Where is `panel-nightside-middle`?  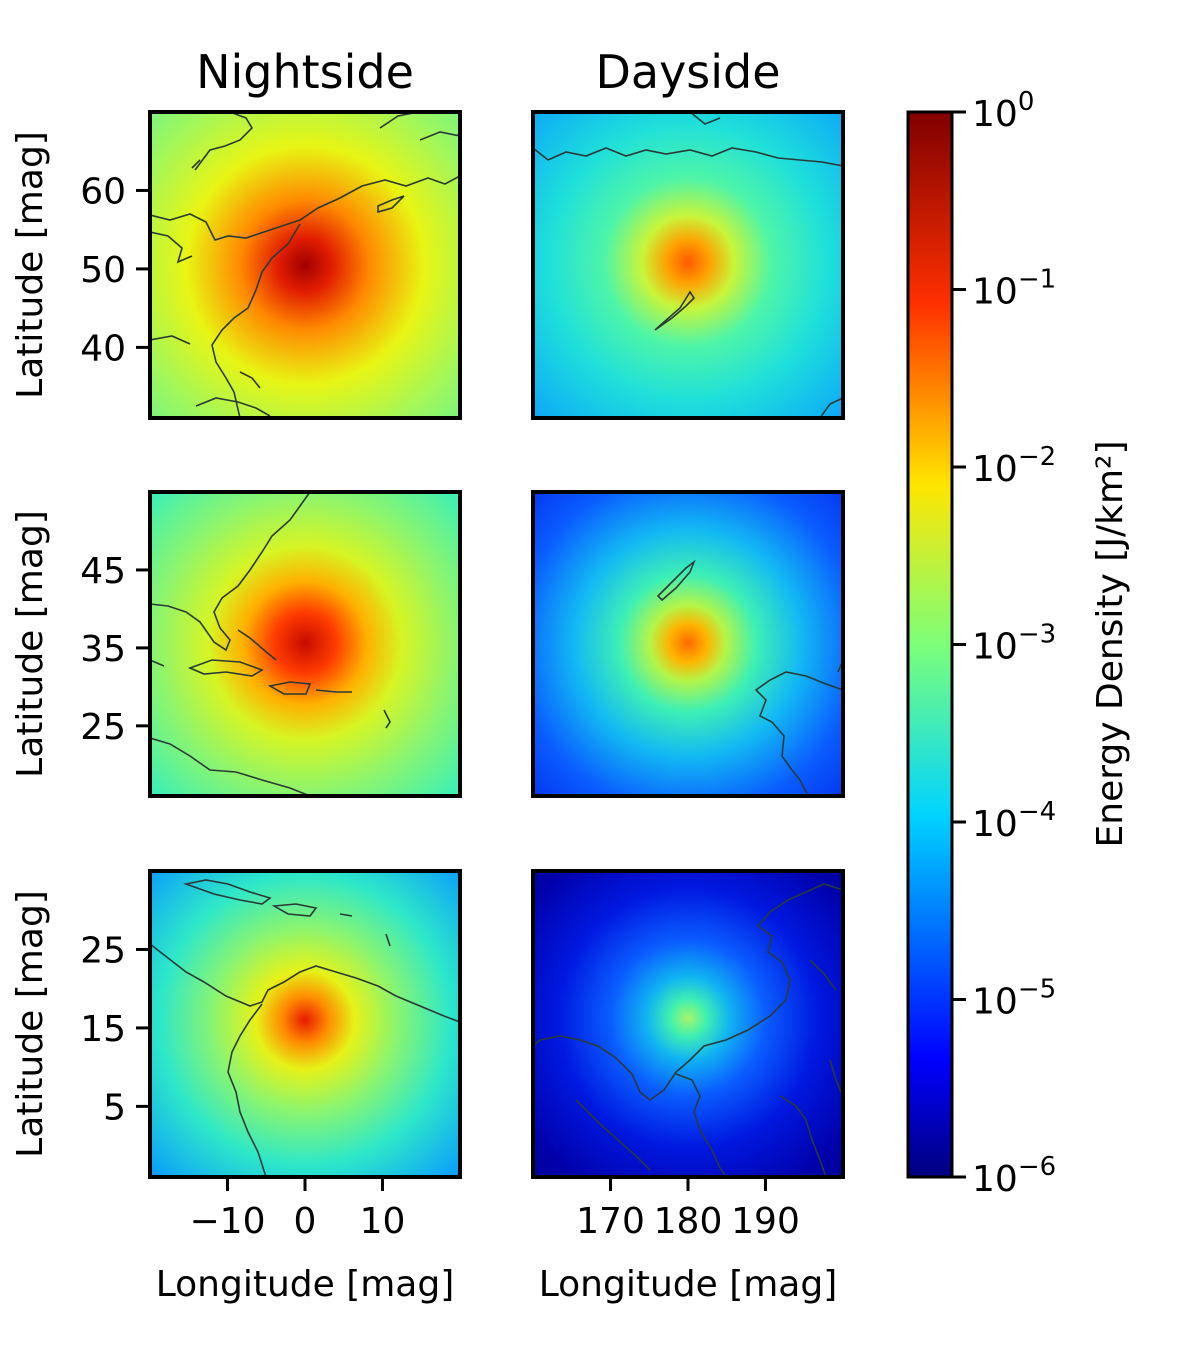 panel-nightside-middle is located at coordinates (305, 644).